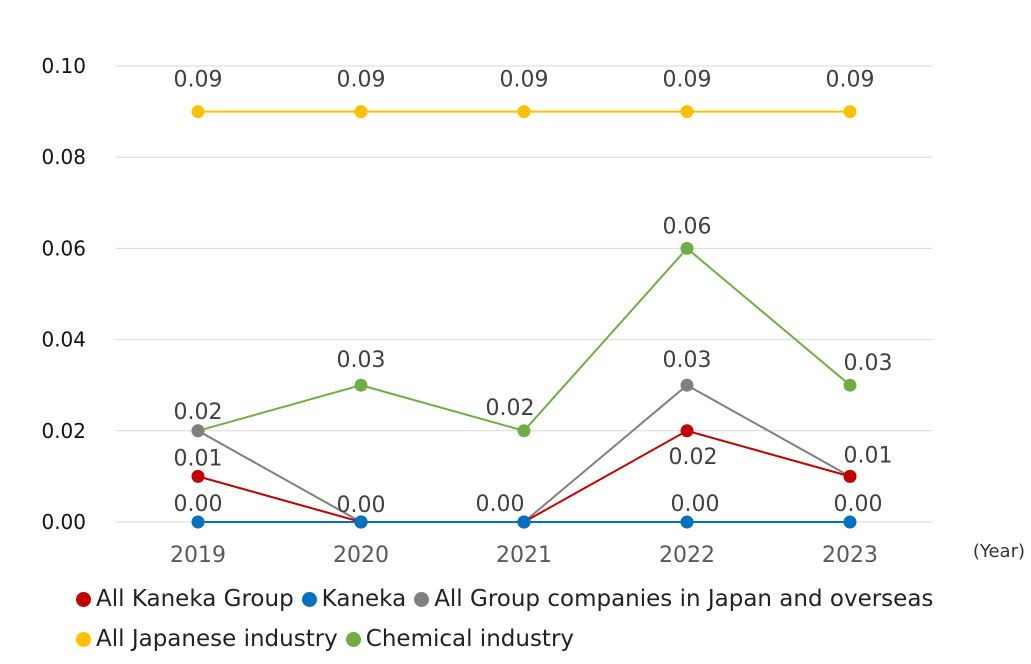 This screenshot has height=664, width=1031. What do you see at coordinates (687, 226) in the screenshot?
I see `data-label: 0.06` at bounding box center [687, 226].